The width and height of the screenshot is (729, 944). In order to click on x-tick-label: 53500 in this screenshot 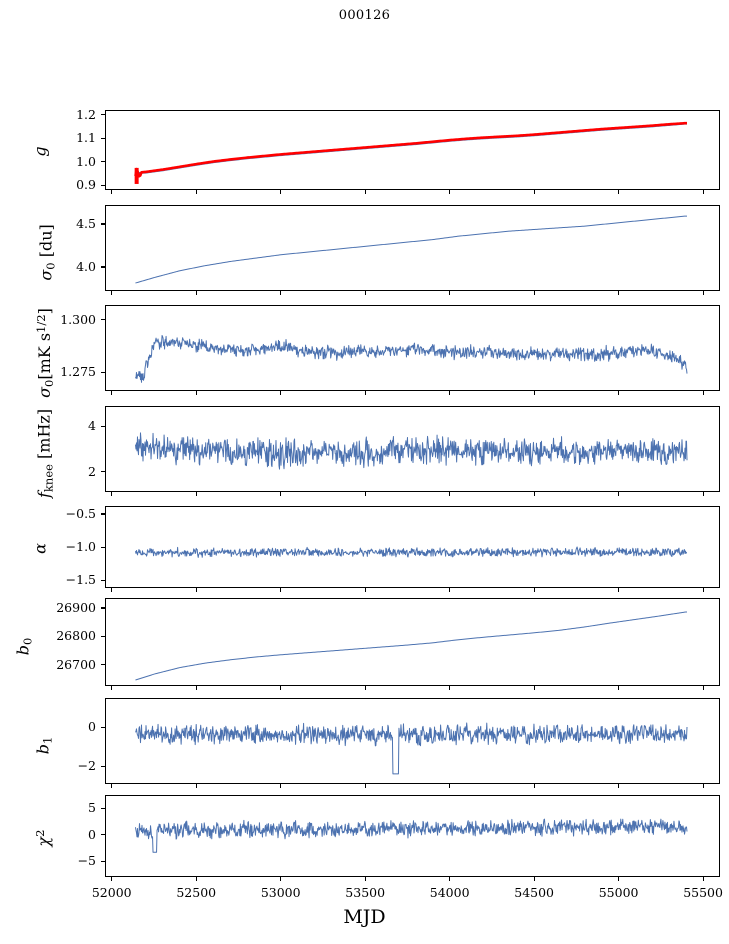, I will do `click(365, 892)`.